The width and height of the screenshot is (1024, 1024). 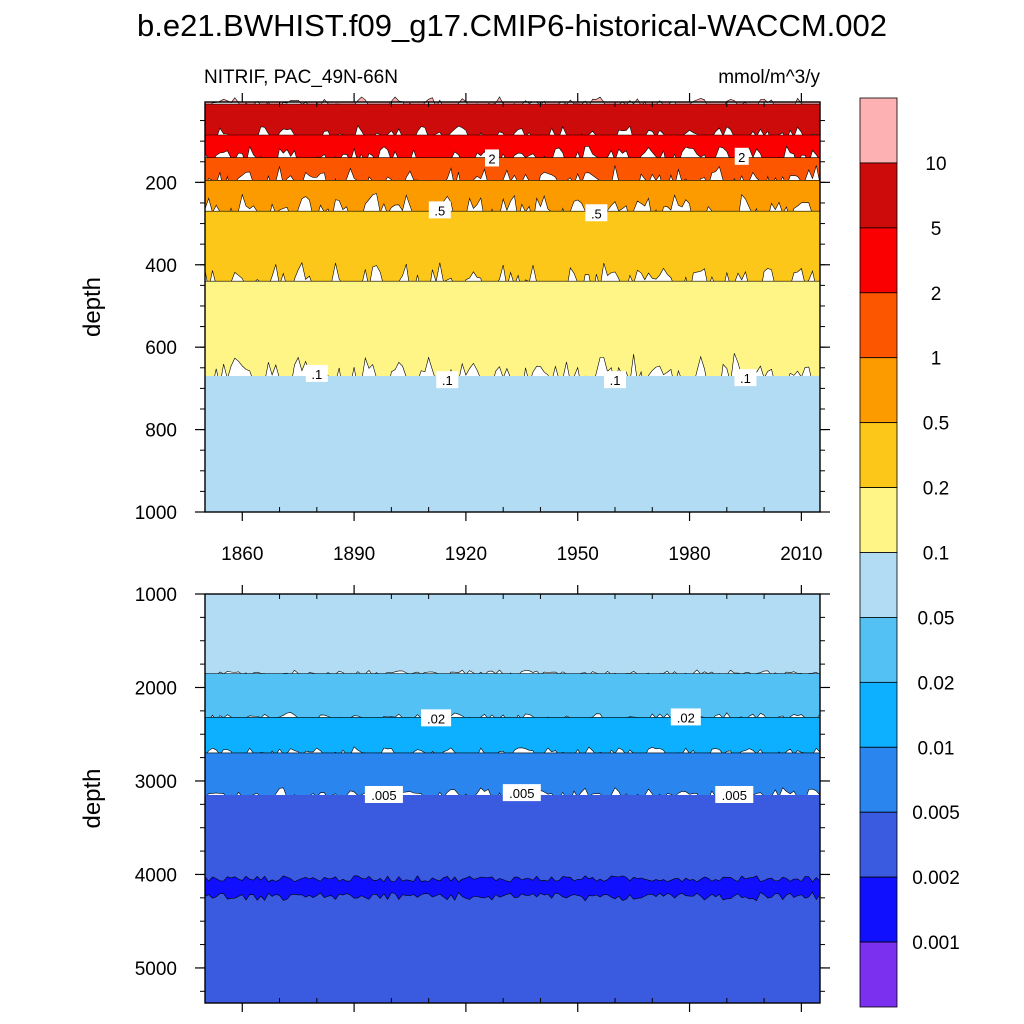 What do you see at coordinates (936, 554) in the screenshot?
I see `colorbar-label: 0.1` at bounding box center [936, 554].